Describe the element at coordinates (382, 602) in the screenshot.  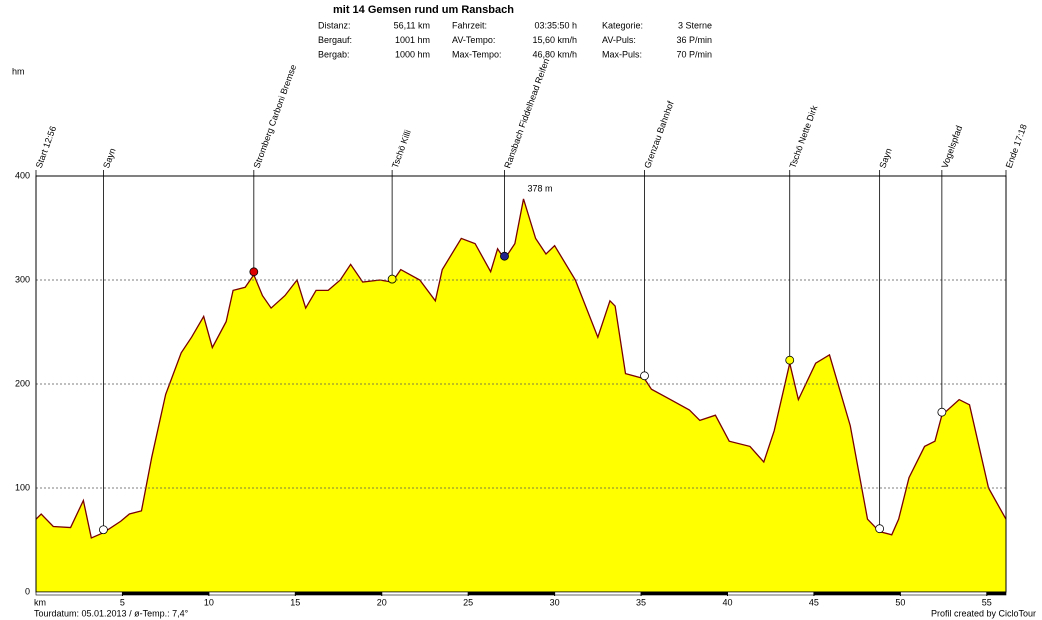
I see `x-tick-label: 20` at that location.